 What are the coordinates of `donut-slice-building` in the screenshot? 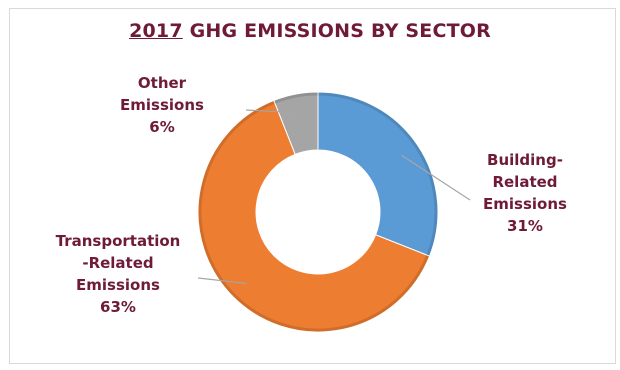 It's located at (378, 174).